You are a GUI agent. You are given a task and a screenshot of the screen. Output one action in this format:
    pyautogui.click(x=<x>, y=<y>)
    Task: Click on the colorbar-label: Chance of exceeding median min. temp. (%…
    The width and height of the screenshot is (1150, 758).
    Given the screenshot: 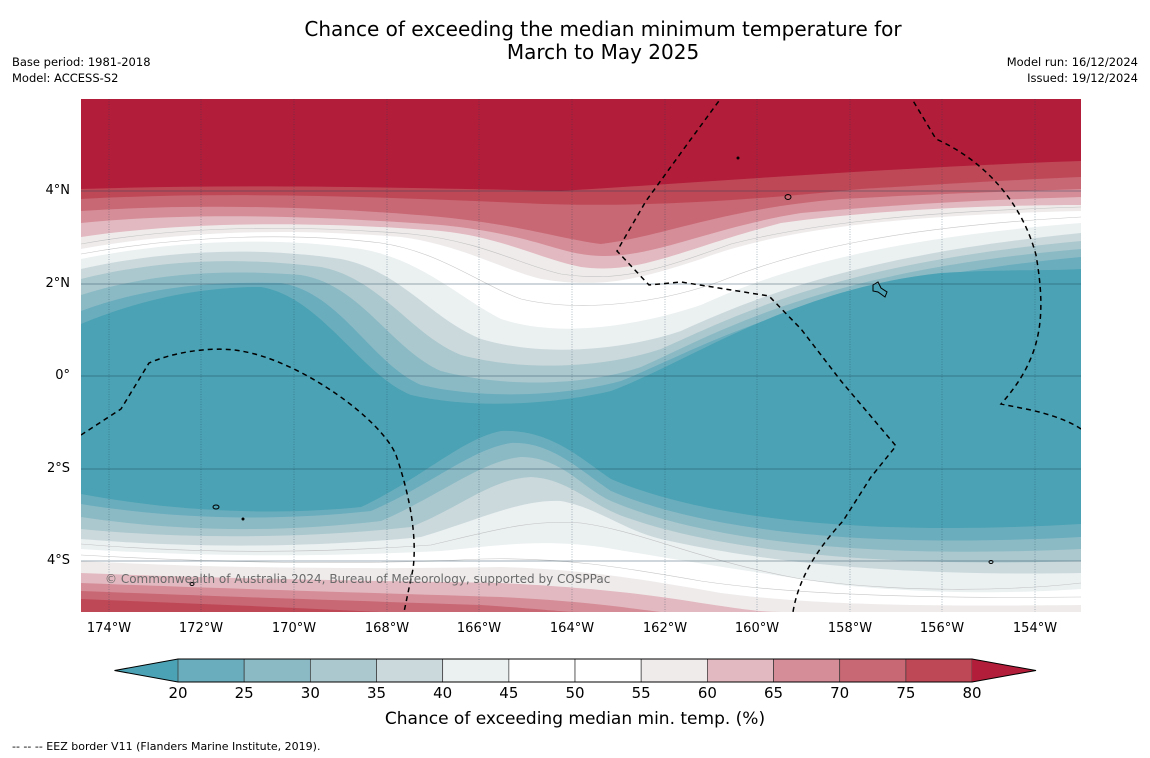 What is the action you would take?
    pyautogui.click(x=575, y=719)
    